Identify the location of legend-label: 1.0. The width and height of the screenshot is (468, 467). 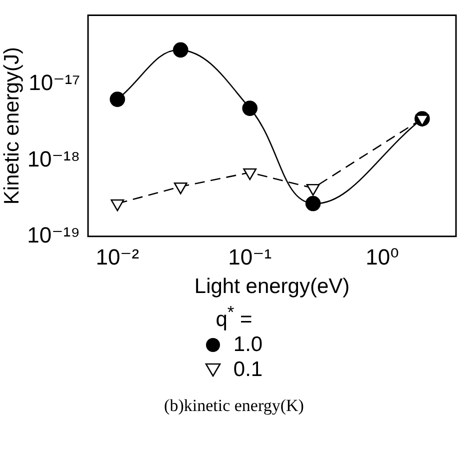
(248, 344).